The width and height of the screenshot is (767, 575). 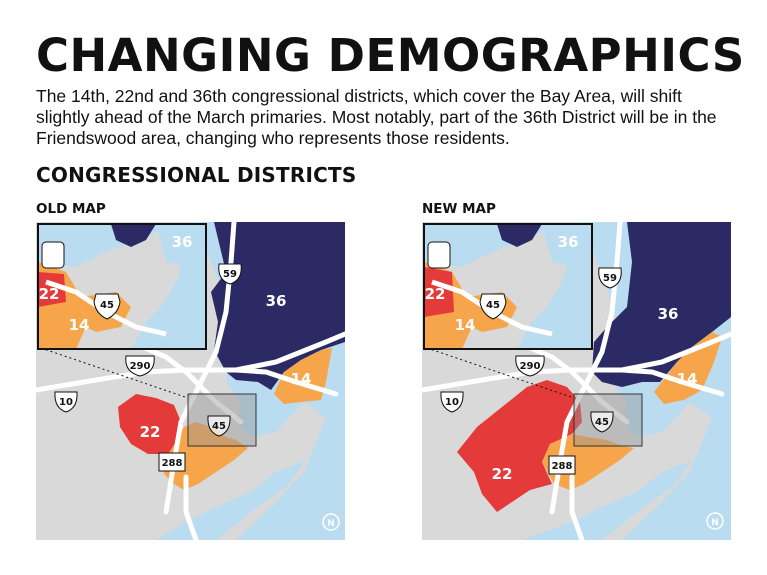 I want to click on old-map-label: OLD MAP, so click(x=71, y=209).